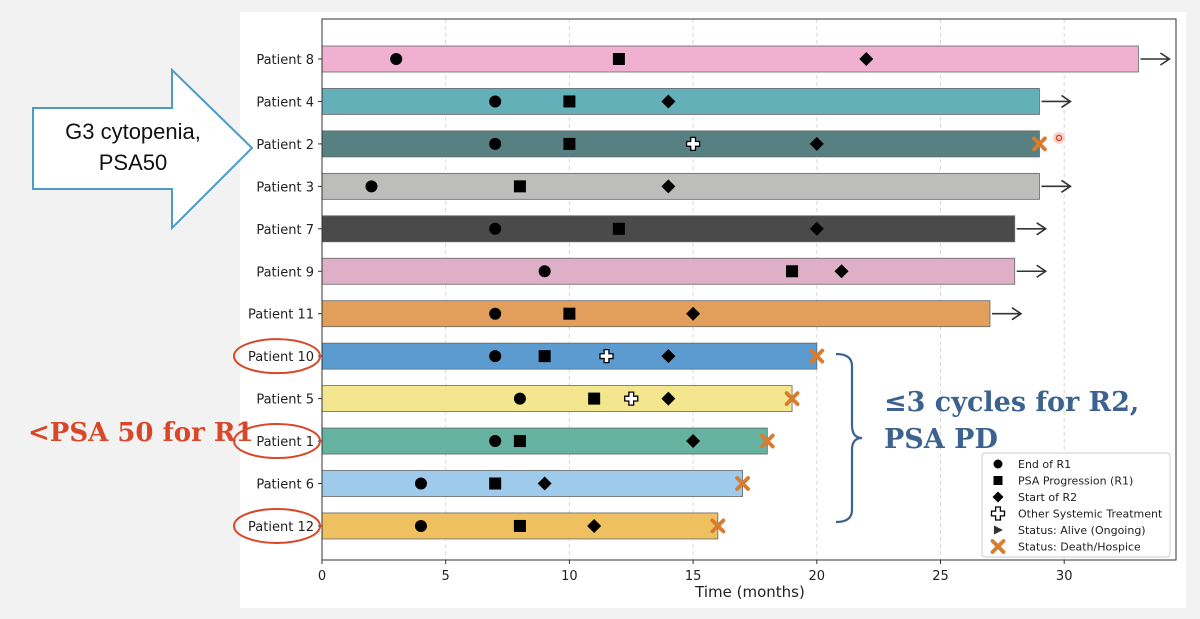 Image resolution: width=1200 pixels, height=619 pixels. What do you see at coordinates (1079, 547) in the screenshot?
I see `legend-label: Status: Death/Hospice` at bounding box center [1079, 547].